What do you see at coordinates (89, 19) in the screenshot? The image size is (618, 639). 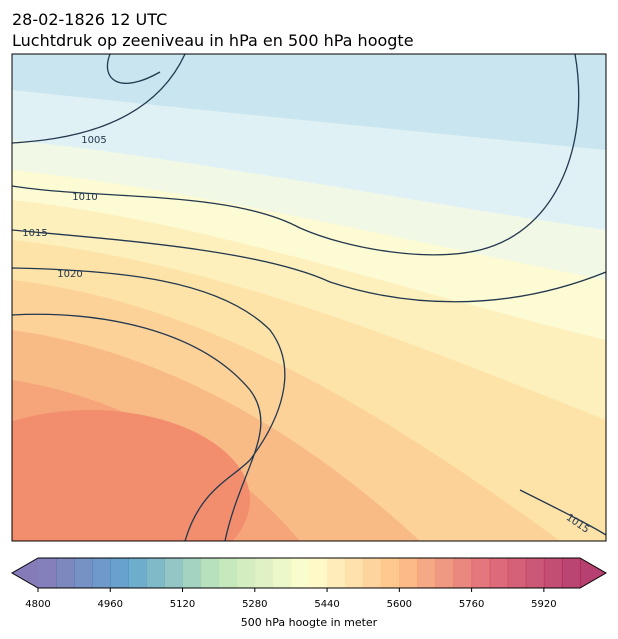 I see `date-title: 28-02-1826 12 UTC` at bounding box center [89, 19].